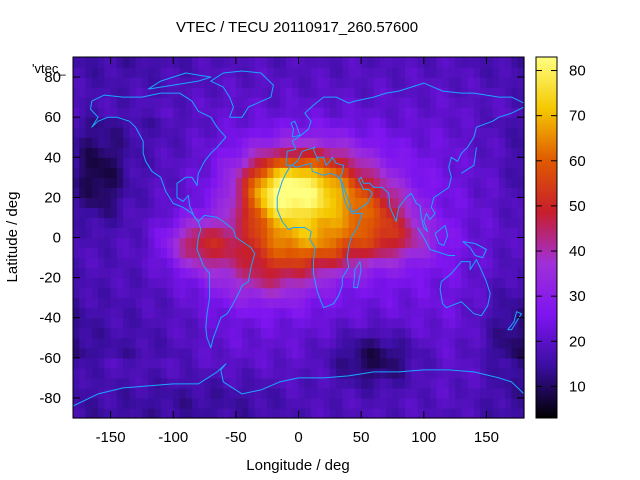  Describe the element at coordinates (577, 161) in the screenshot. I see `colorbar-tick-label: 60` at that location.